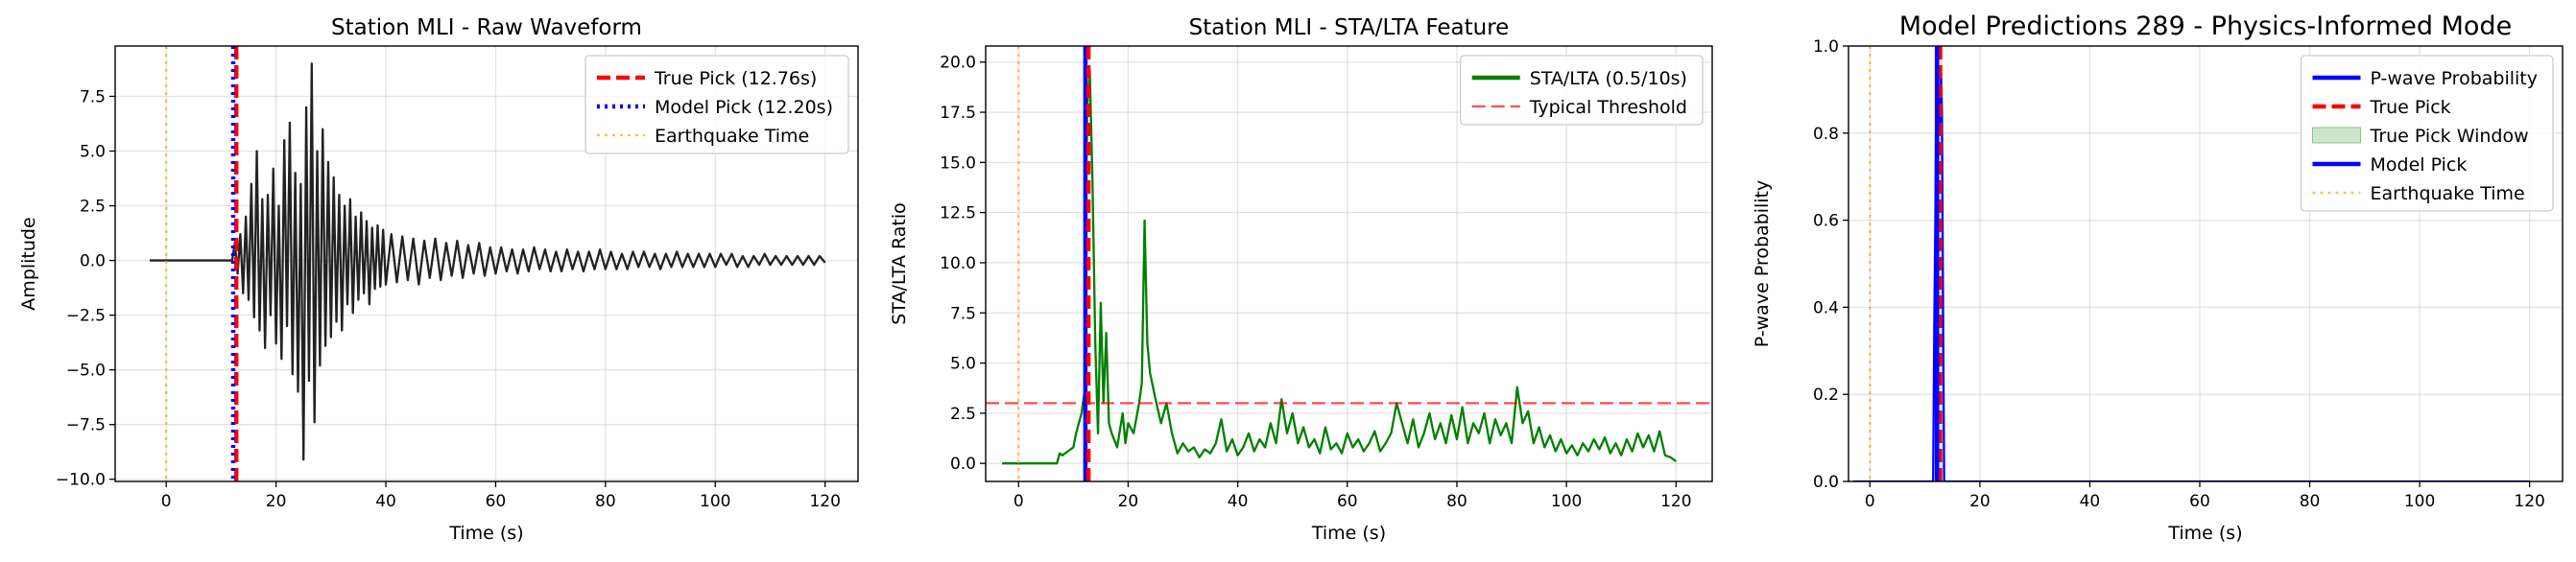 This screenshot has height=562, width=2576. Describe the element at coordinates (2410, 107) in the screenshot. I see `legend-label: True Pick` at that location.